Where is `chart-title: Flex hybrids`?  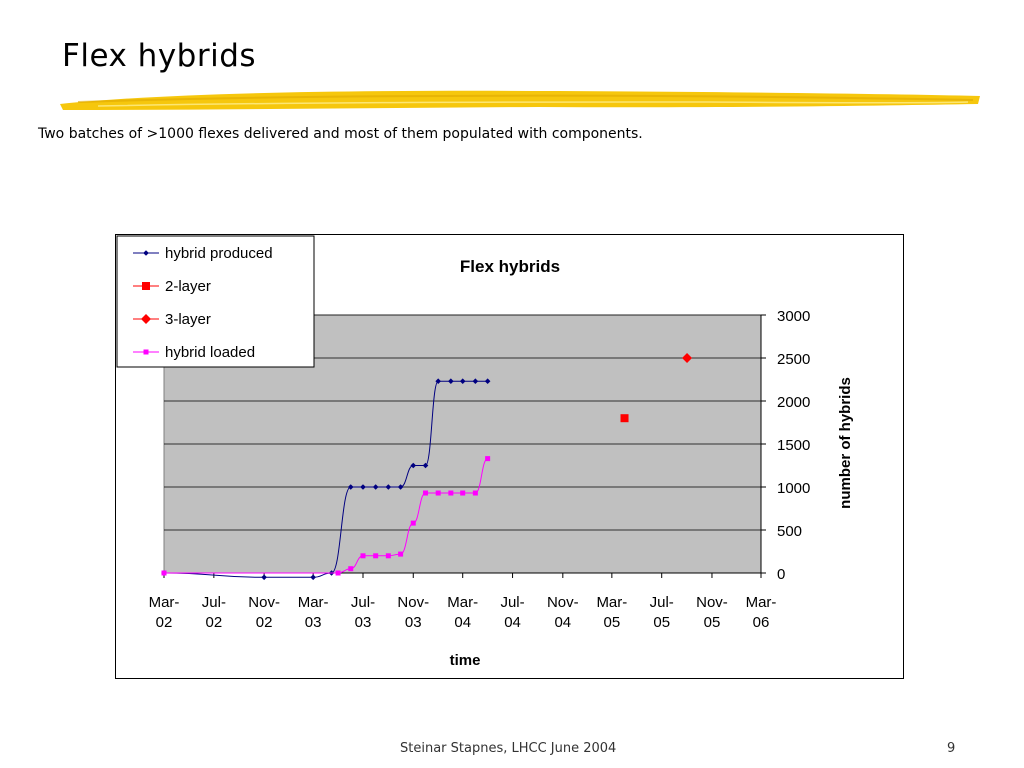 chart-title: Flex hybrids is located at coordinates (510, 266).